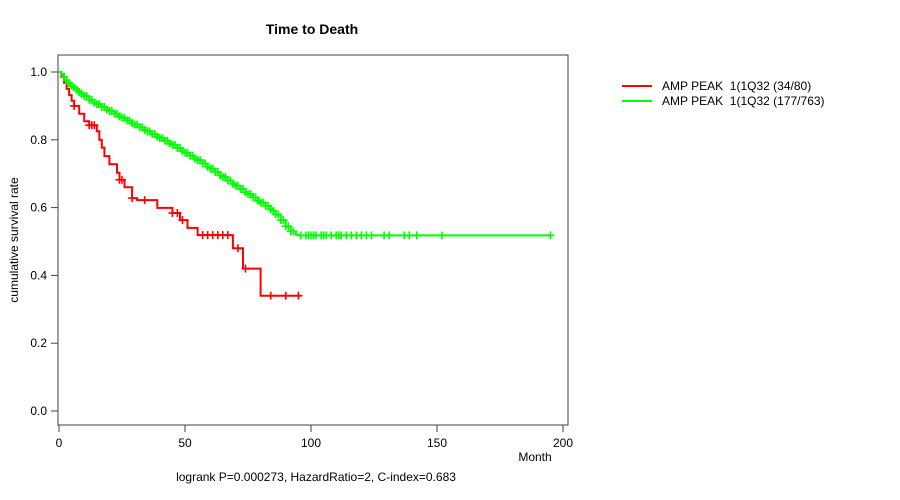 The height and width of the screenshot is (500, 900). Describe the element at coordinates (637, 100) in the screenshot. I see `legend-line-swatch-green` at that location.